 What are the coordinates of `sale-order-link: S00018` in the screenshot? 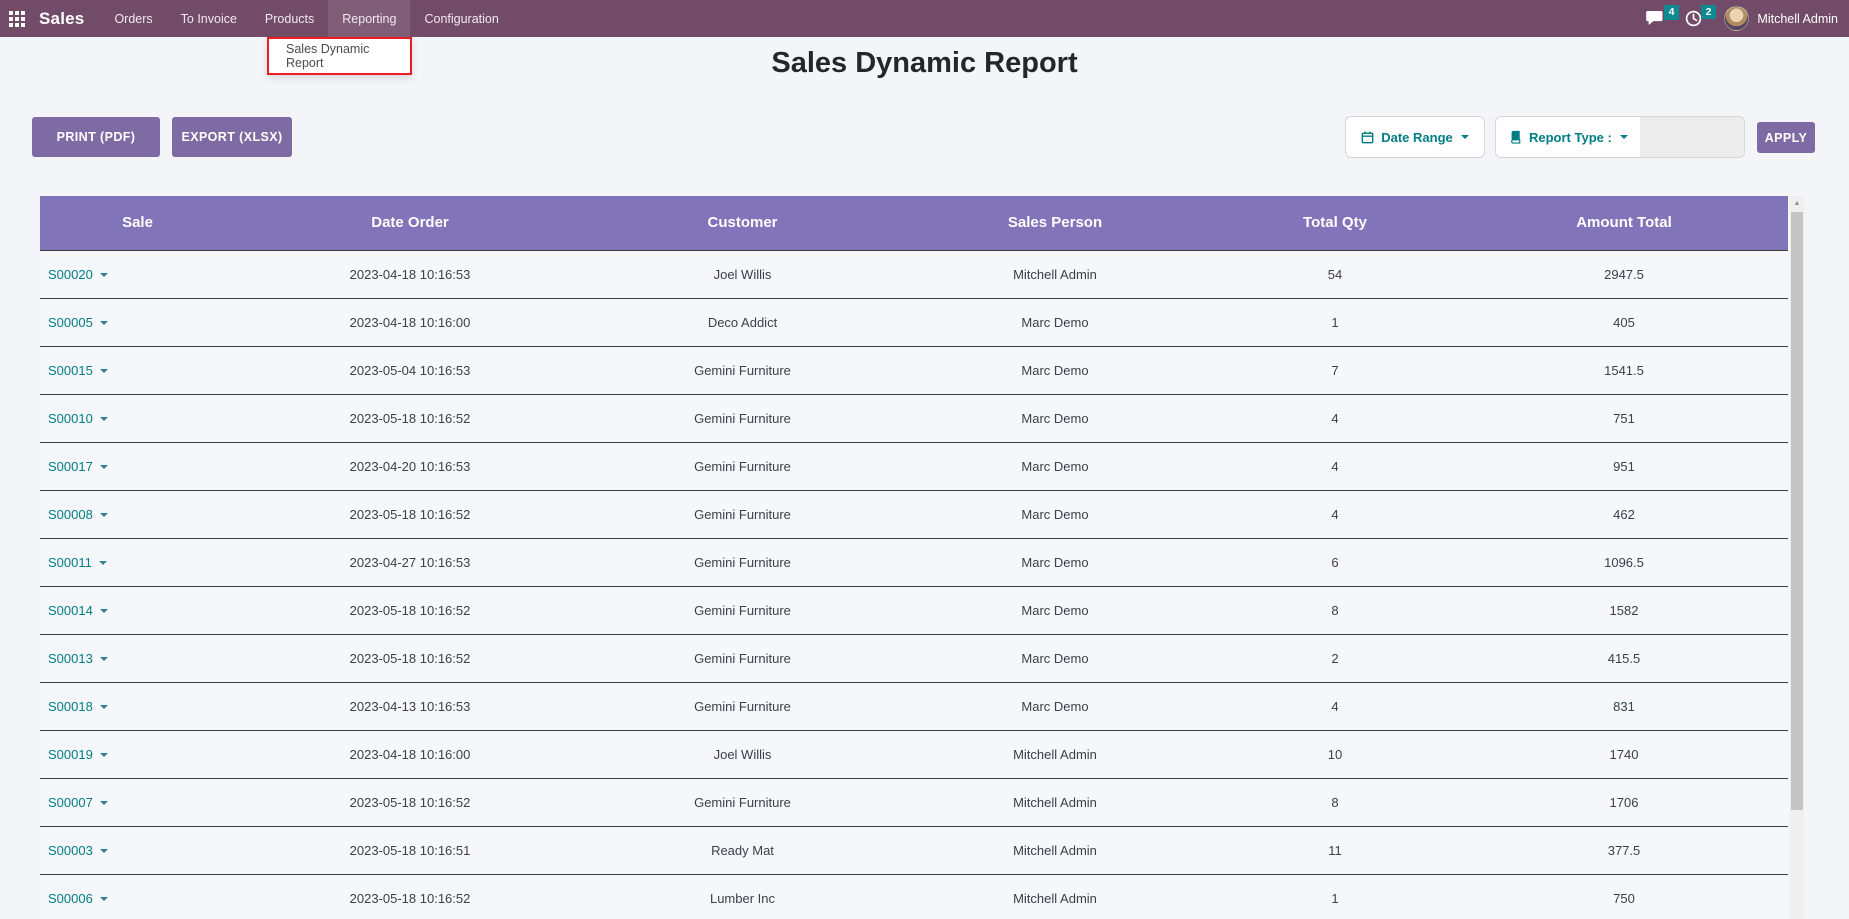 It's located at (78, 706).